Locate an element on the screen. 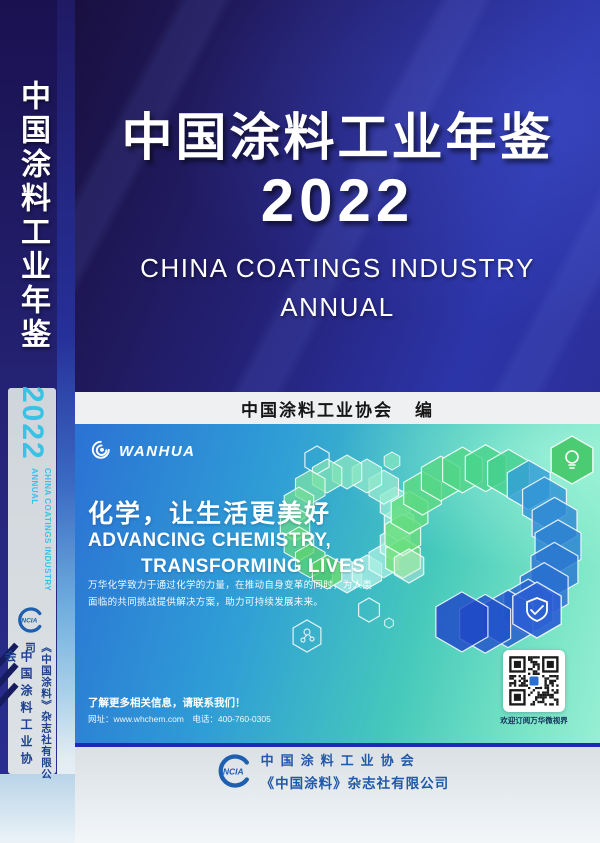  cover-subtitle-line2: ANNUAL is located at coordinates (337, 307).